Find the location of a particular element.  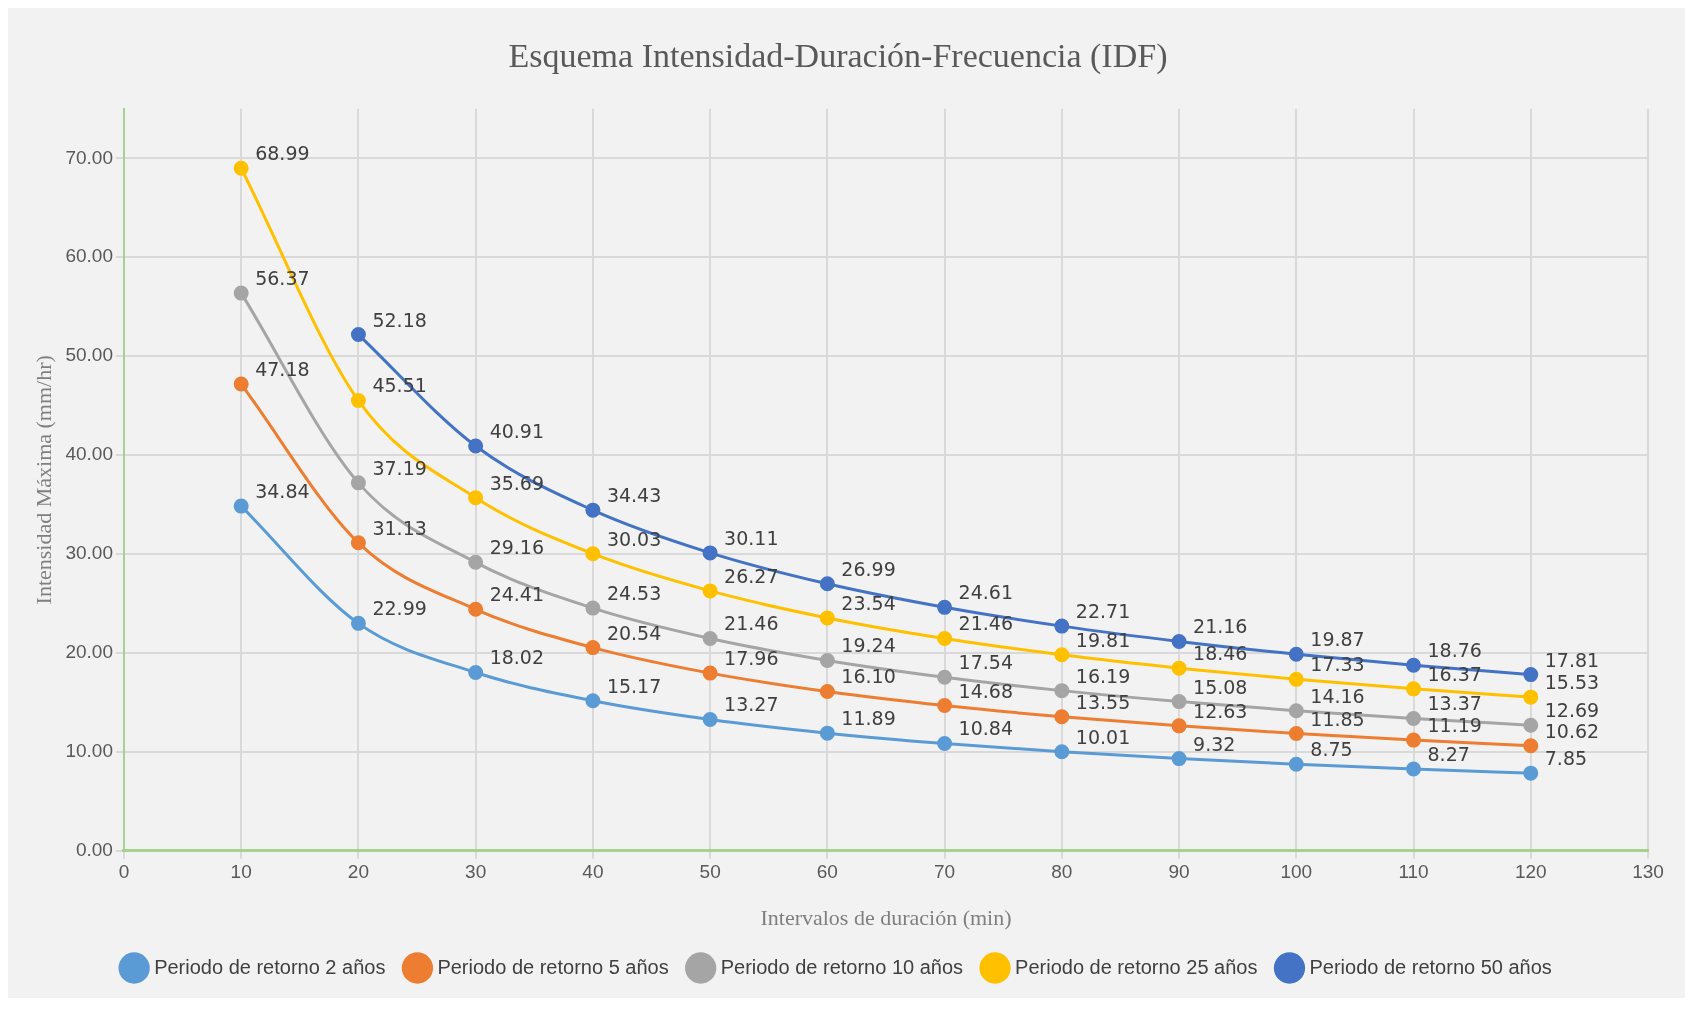

y-axis-title: Intensidad Máxima (mm/hr) is located at coordinates (43, 480).